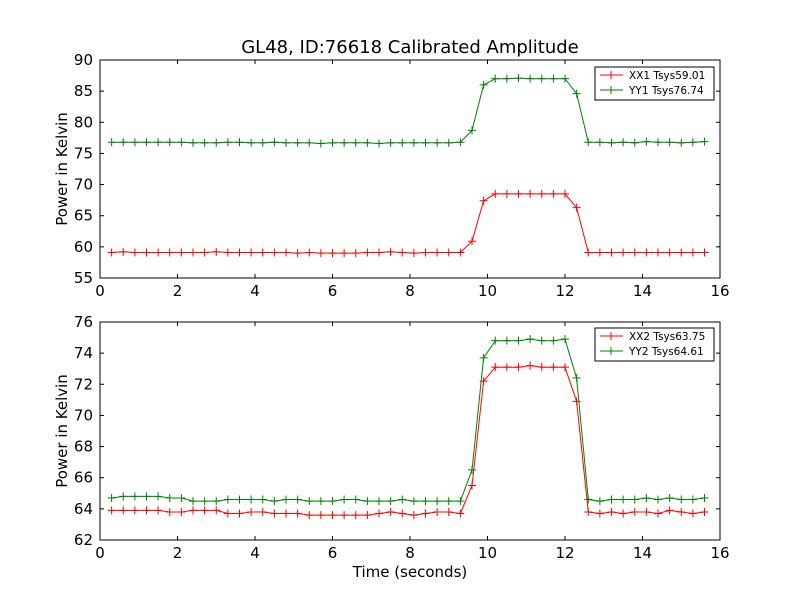  I want to click on legend-swatch-marker, so click(611, 90).